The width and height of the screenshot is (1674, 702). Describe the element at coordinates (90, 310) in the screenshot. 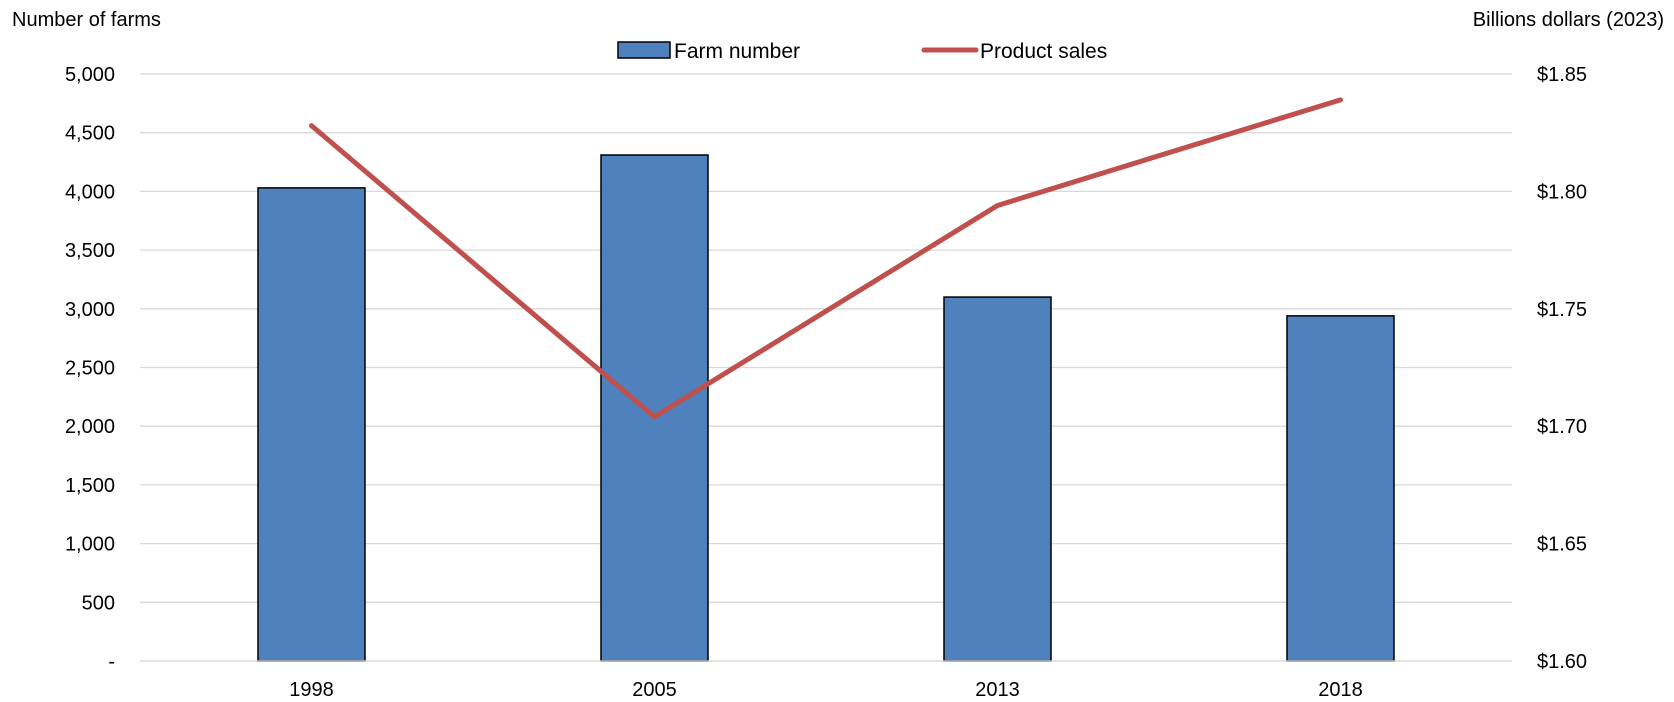

I see `left-axis-tick-label: 3,000` at that location.